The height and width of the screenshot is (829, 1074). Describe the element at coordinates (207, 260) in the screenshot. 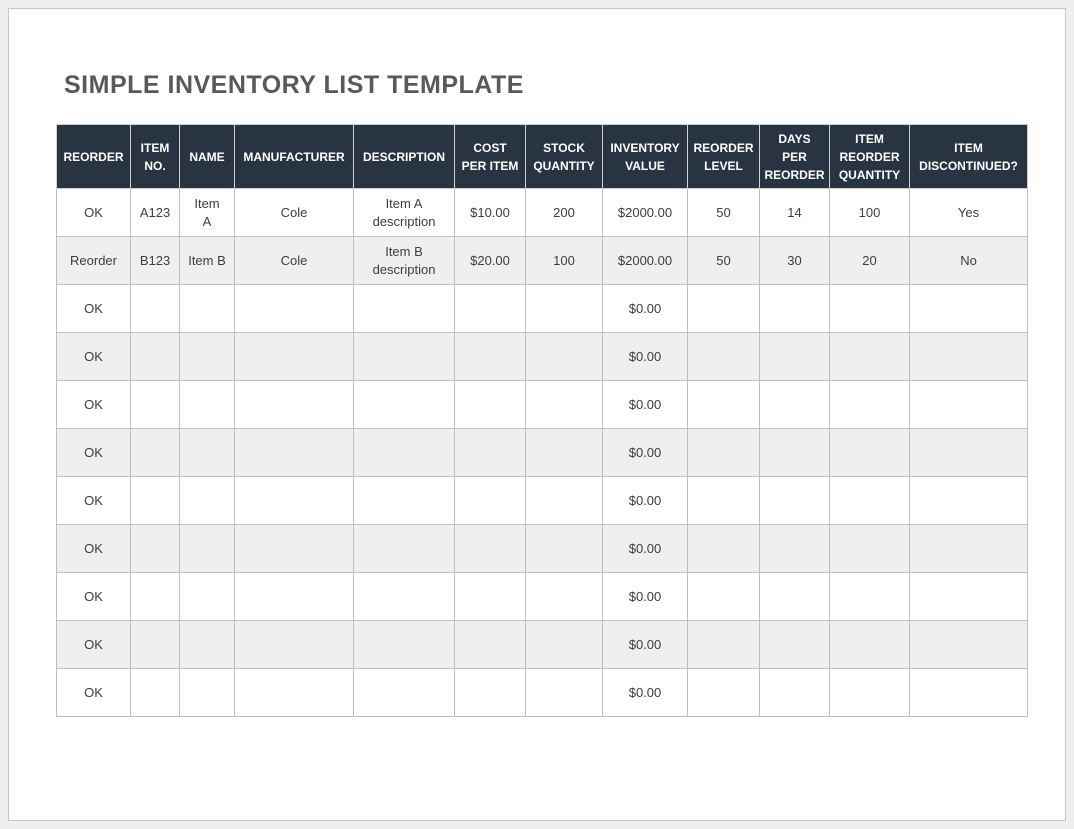

I see `cell-name: Item B` at that location.